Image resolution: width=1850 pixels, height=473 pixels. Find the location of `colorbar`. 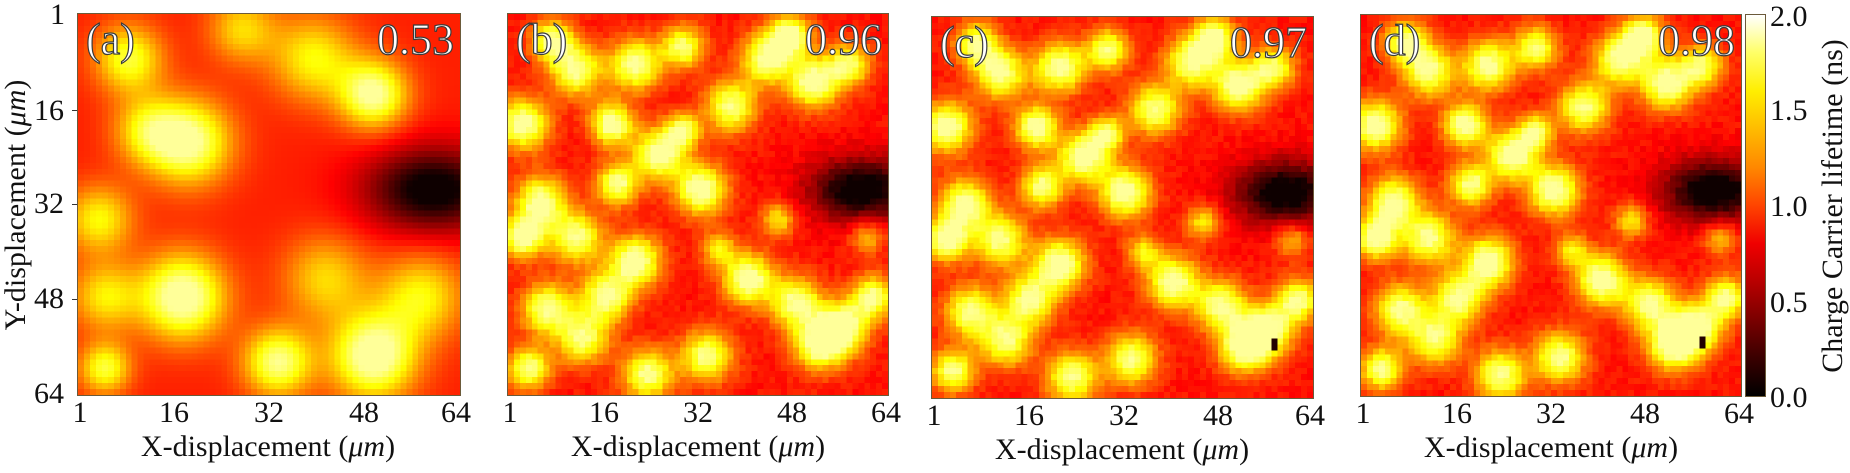

colorbar is located at coordinates (1755, 205).